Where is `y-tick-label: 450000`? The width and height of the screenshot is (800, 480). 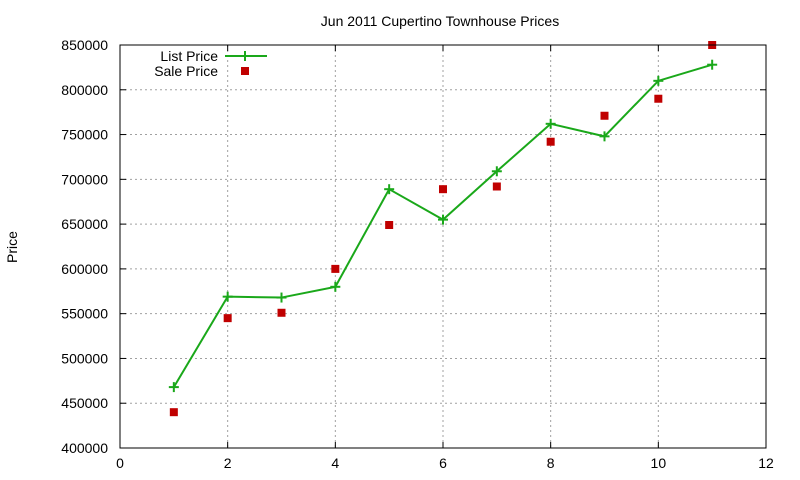 y-tick-label: 450000 is located at coordinates (84, 403).